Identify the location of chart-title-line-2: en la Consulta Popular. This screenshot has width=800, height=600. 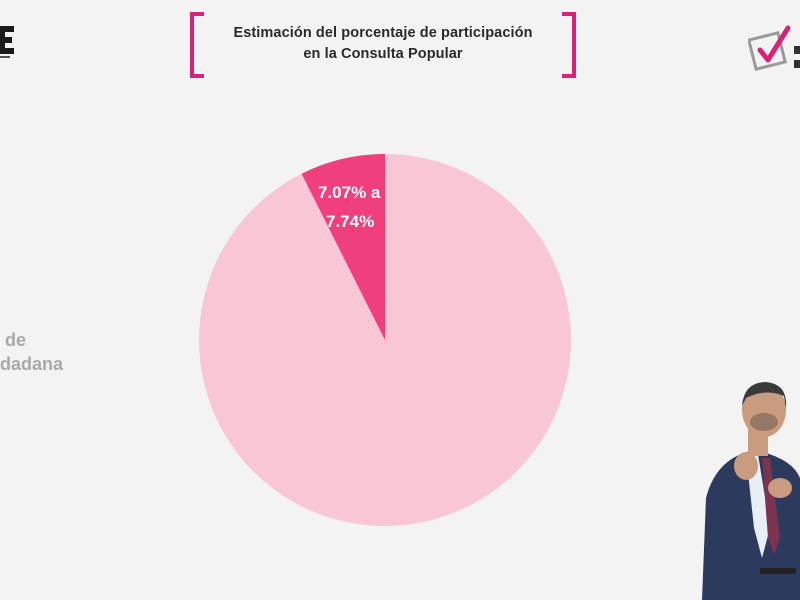
(383, 54).